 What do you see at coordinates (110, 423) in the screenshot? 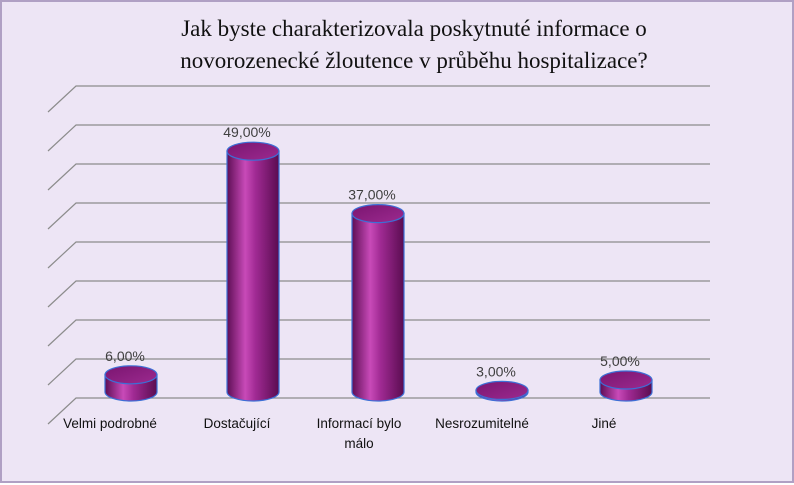
I see `category-label: Velmi podrobné` at bounding box center [110, 423].